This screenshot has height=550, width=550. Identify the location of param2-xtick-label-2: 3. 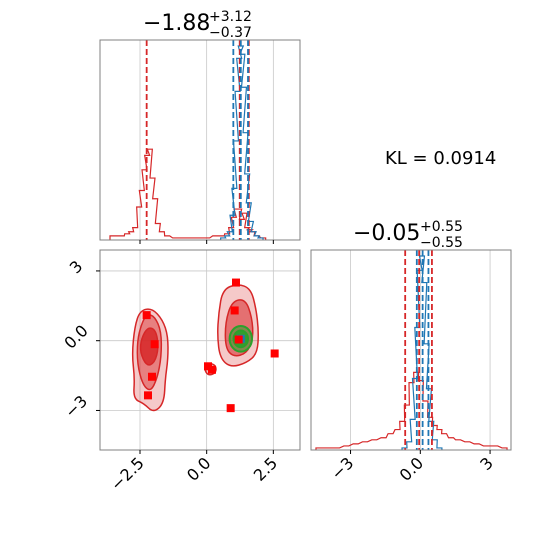
(486, 463).